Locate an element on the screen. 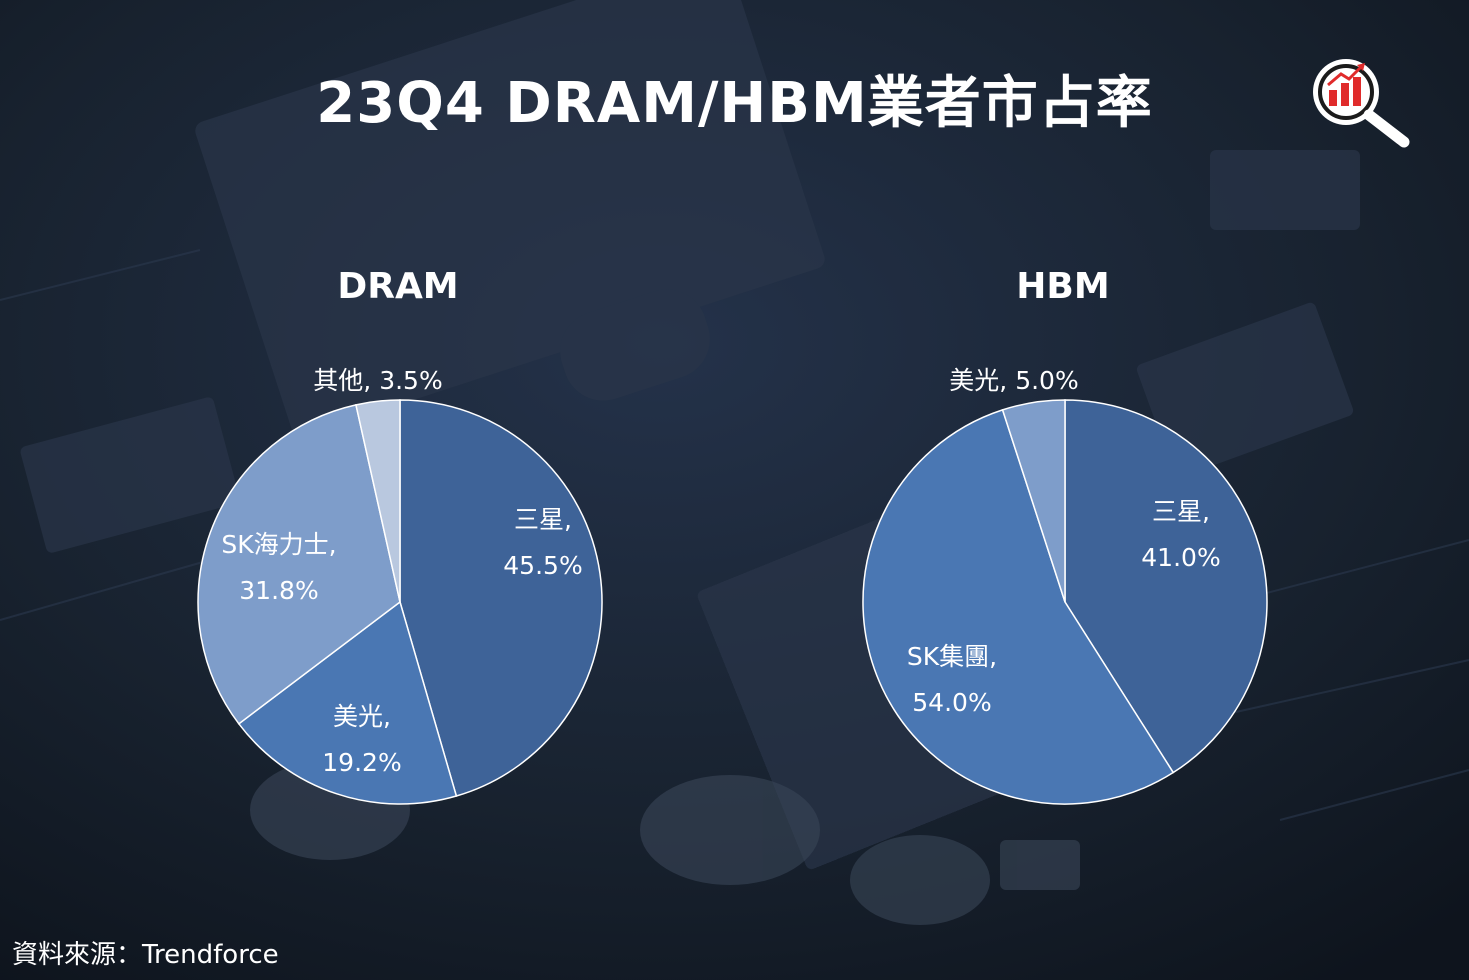 This screenshot has height=980, width=1469. source-note: 資料來源：Trendforce is located at coordinates (145, 955).